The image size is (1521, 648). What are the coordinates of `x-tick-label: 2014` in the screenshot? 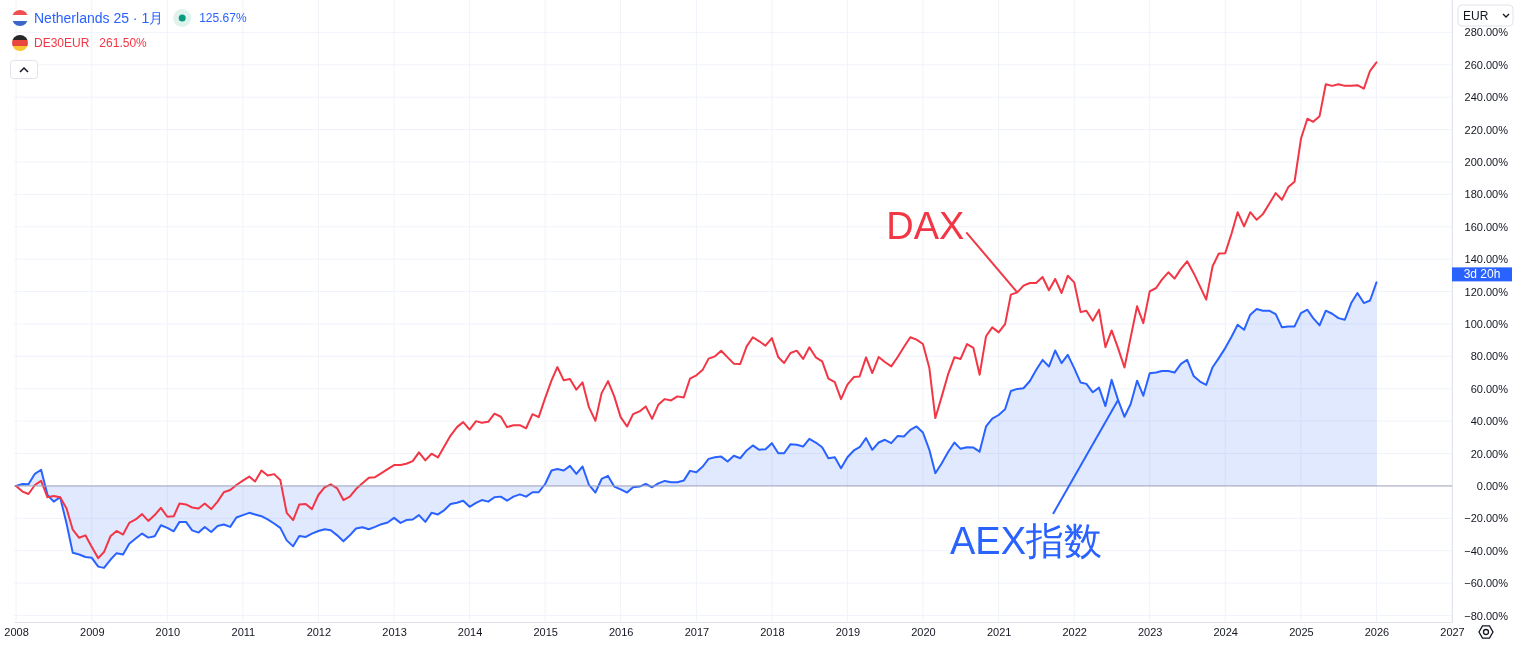 It's located at (470, 631).